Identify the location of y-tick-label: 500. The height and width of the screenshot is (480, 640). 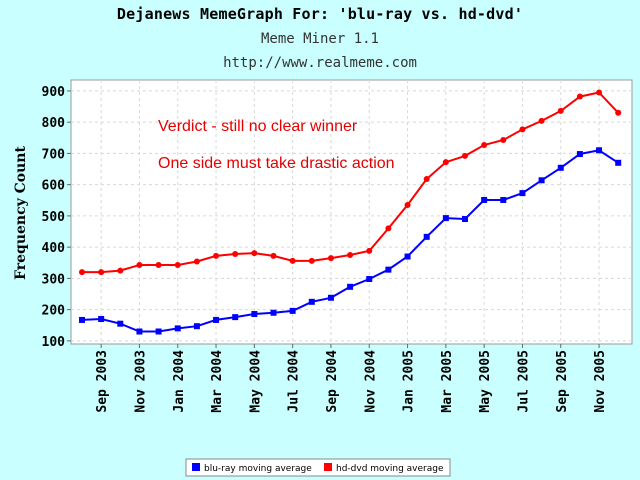
(54, 217).